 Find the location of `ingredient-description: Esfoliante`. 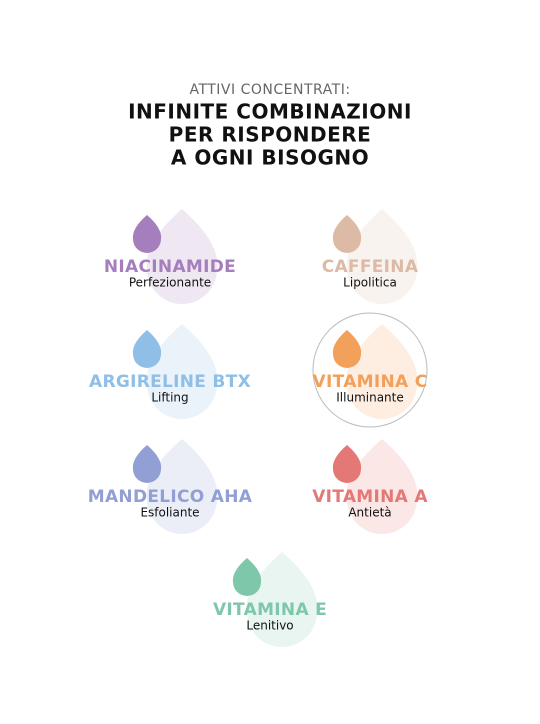

ingredient-description: Esfoliante is located at coordinates (169, 513).